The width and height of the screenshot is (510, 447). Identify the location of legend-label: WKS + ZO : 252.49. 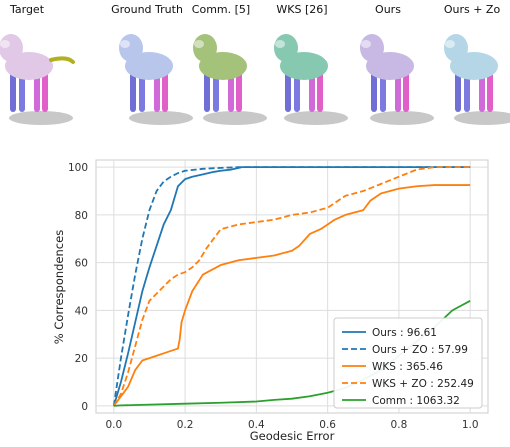
(423, 384).